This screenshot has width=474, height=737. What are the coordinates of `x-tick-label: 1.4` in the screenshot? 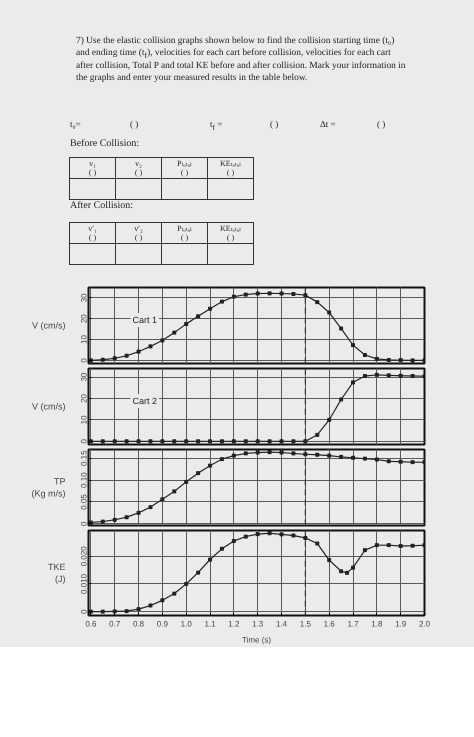 It's located at (282, 624).